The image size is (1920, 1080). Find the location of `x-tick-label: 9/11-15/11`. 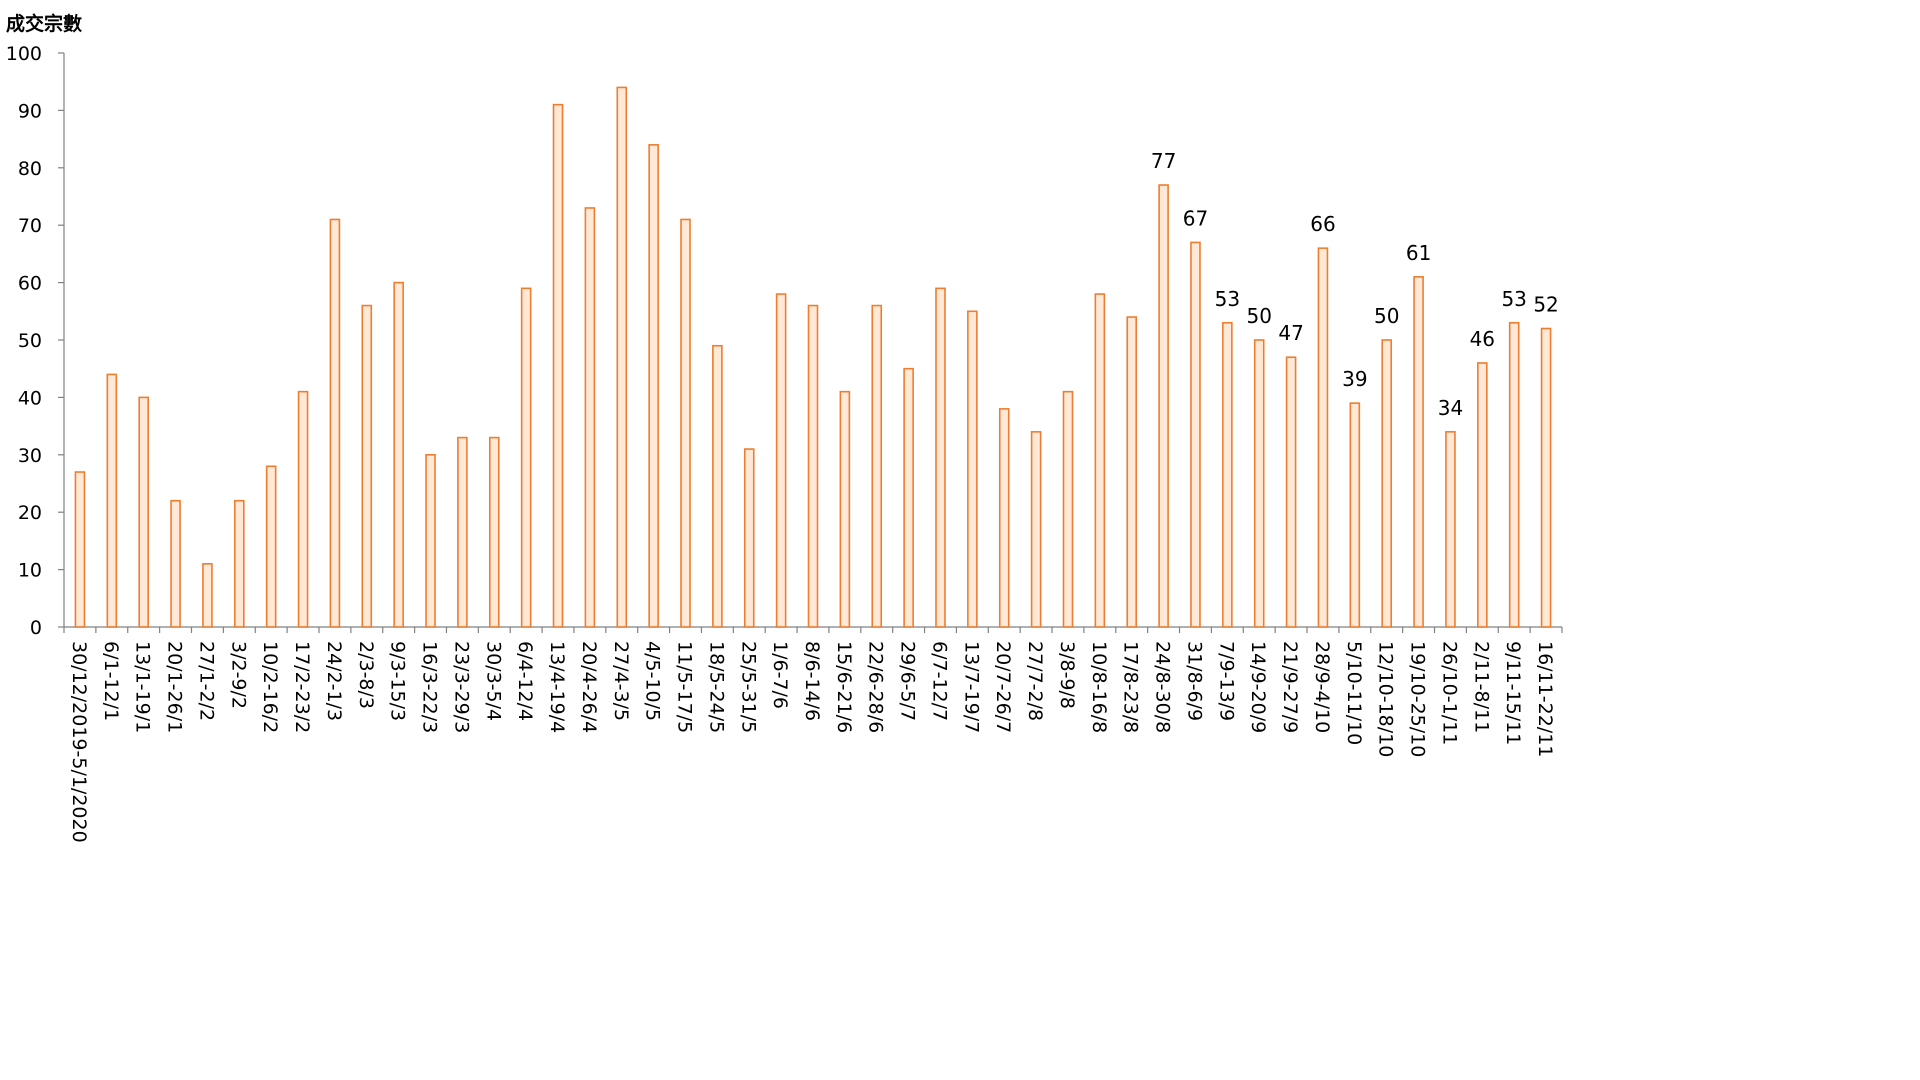

x-tick-label: 9/11-15/11 is located at coordinates (1513, 693).